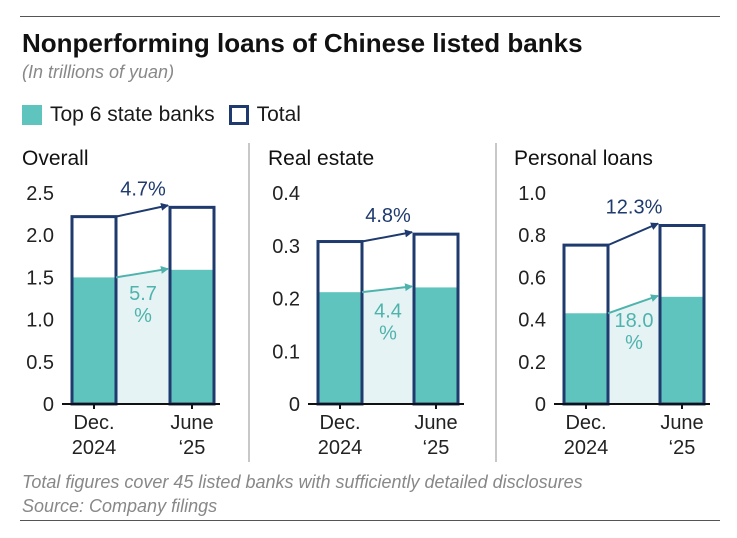 The height and width of the screenshot is (538, 737). Describe the element at coordinates (286, 247) in the screenshot. I see `y-tick-label: 0.3` at that location.